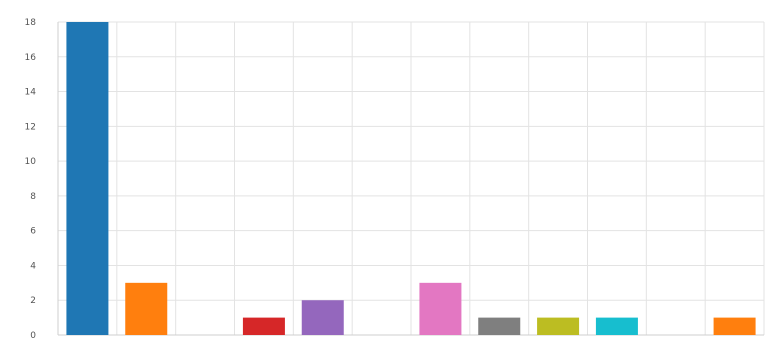 The height and width of the screenshot is (339, 766). I want to click on y-tick-label: 6, so click(33, 232).